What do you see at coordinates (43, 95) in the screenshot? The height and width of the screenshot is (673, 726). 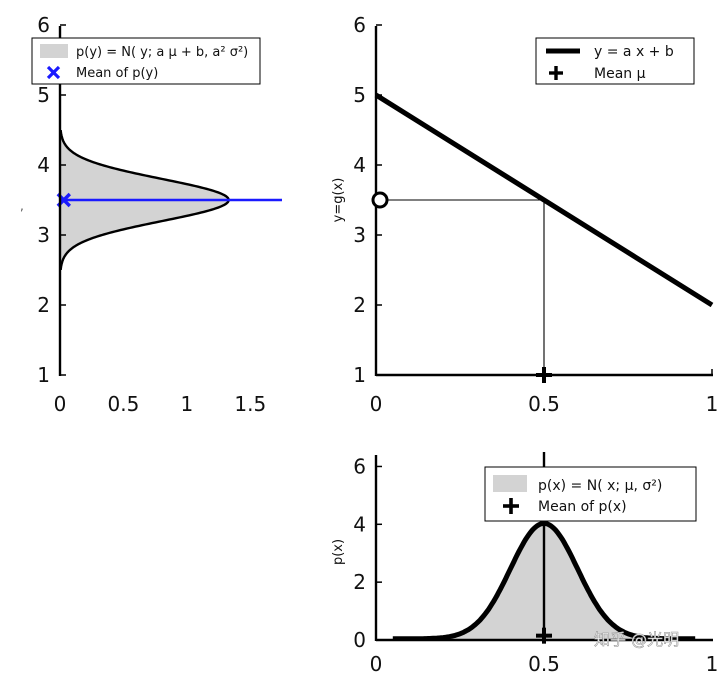 I see `py-ytick-label: 5` at bounding box center [43, 95].